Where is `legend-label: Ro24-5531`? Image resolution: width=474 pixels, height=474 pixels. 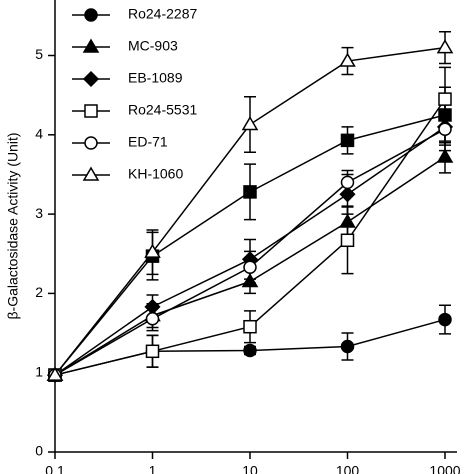
legend-label: Ro24-5531 is located at coordinates (162, 110).